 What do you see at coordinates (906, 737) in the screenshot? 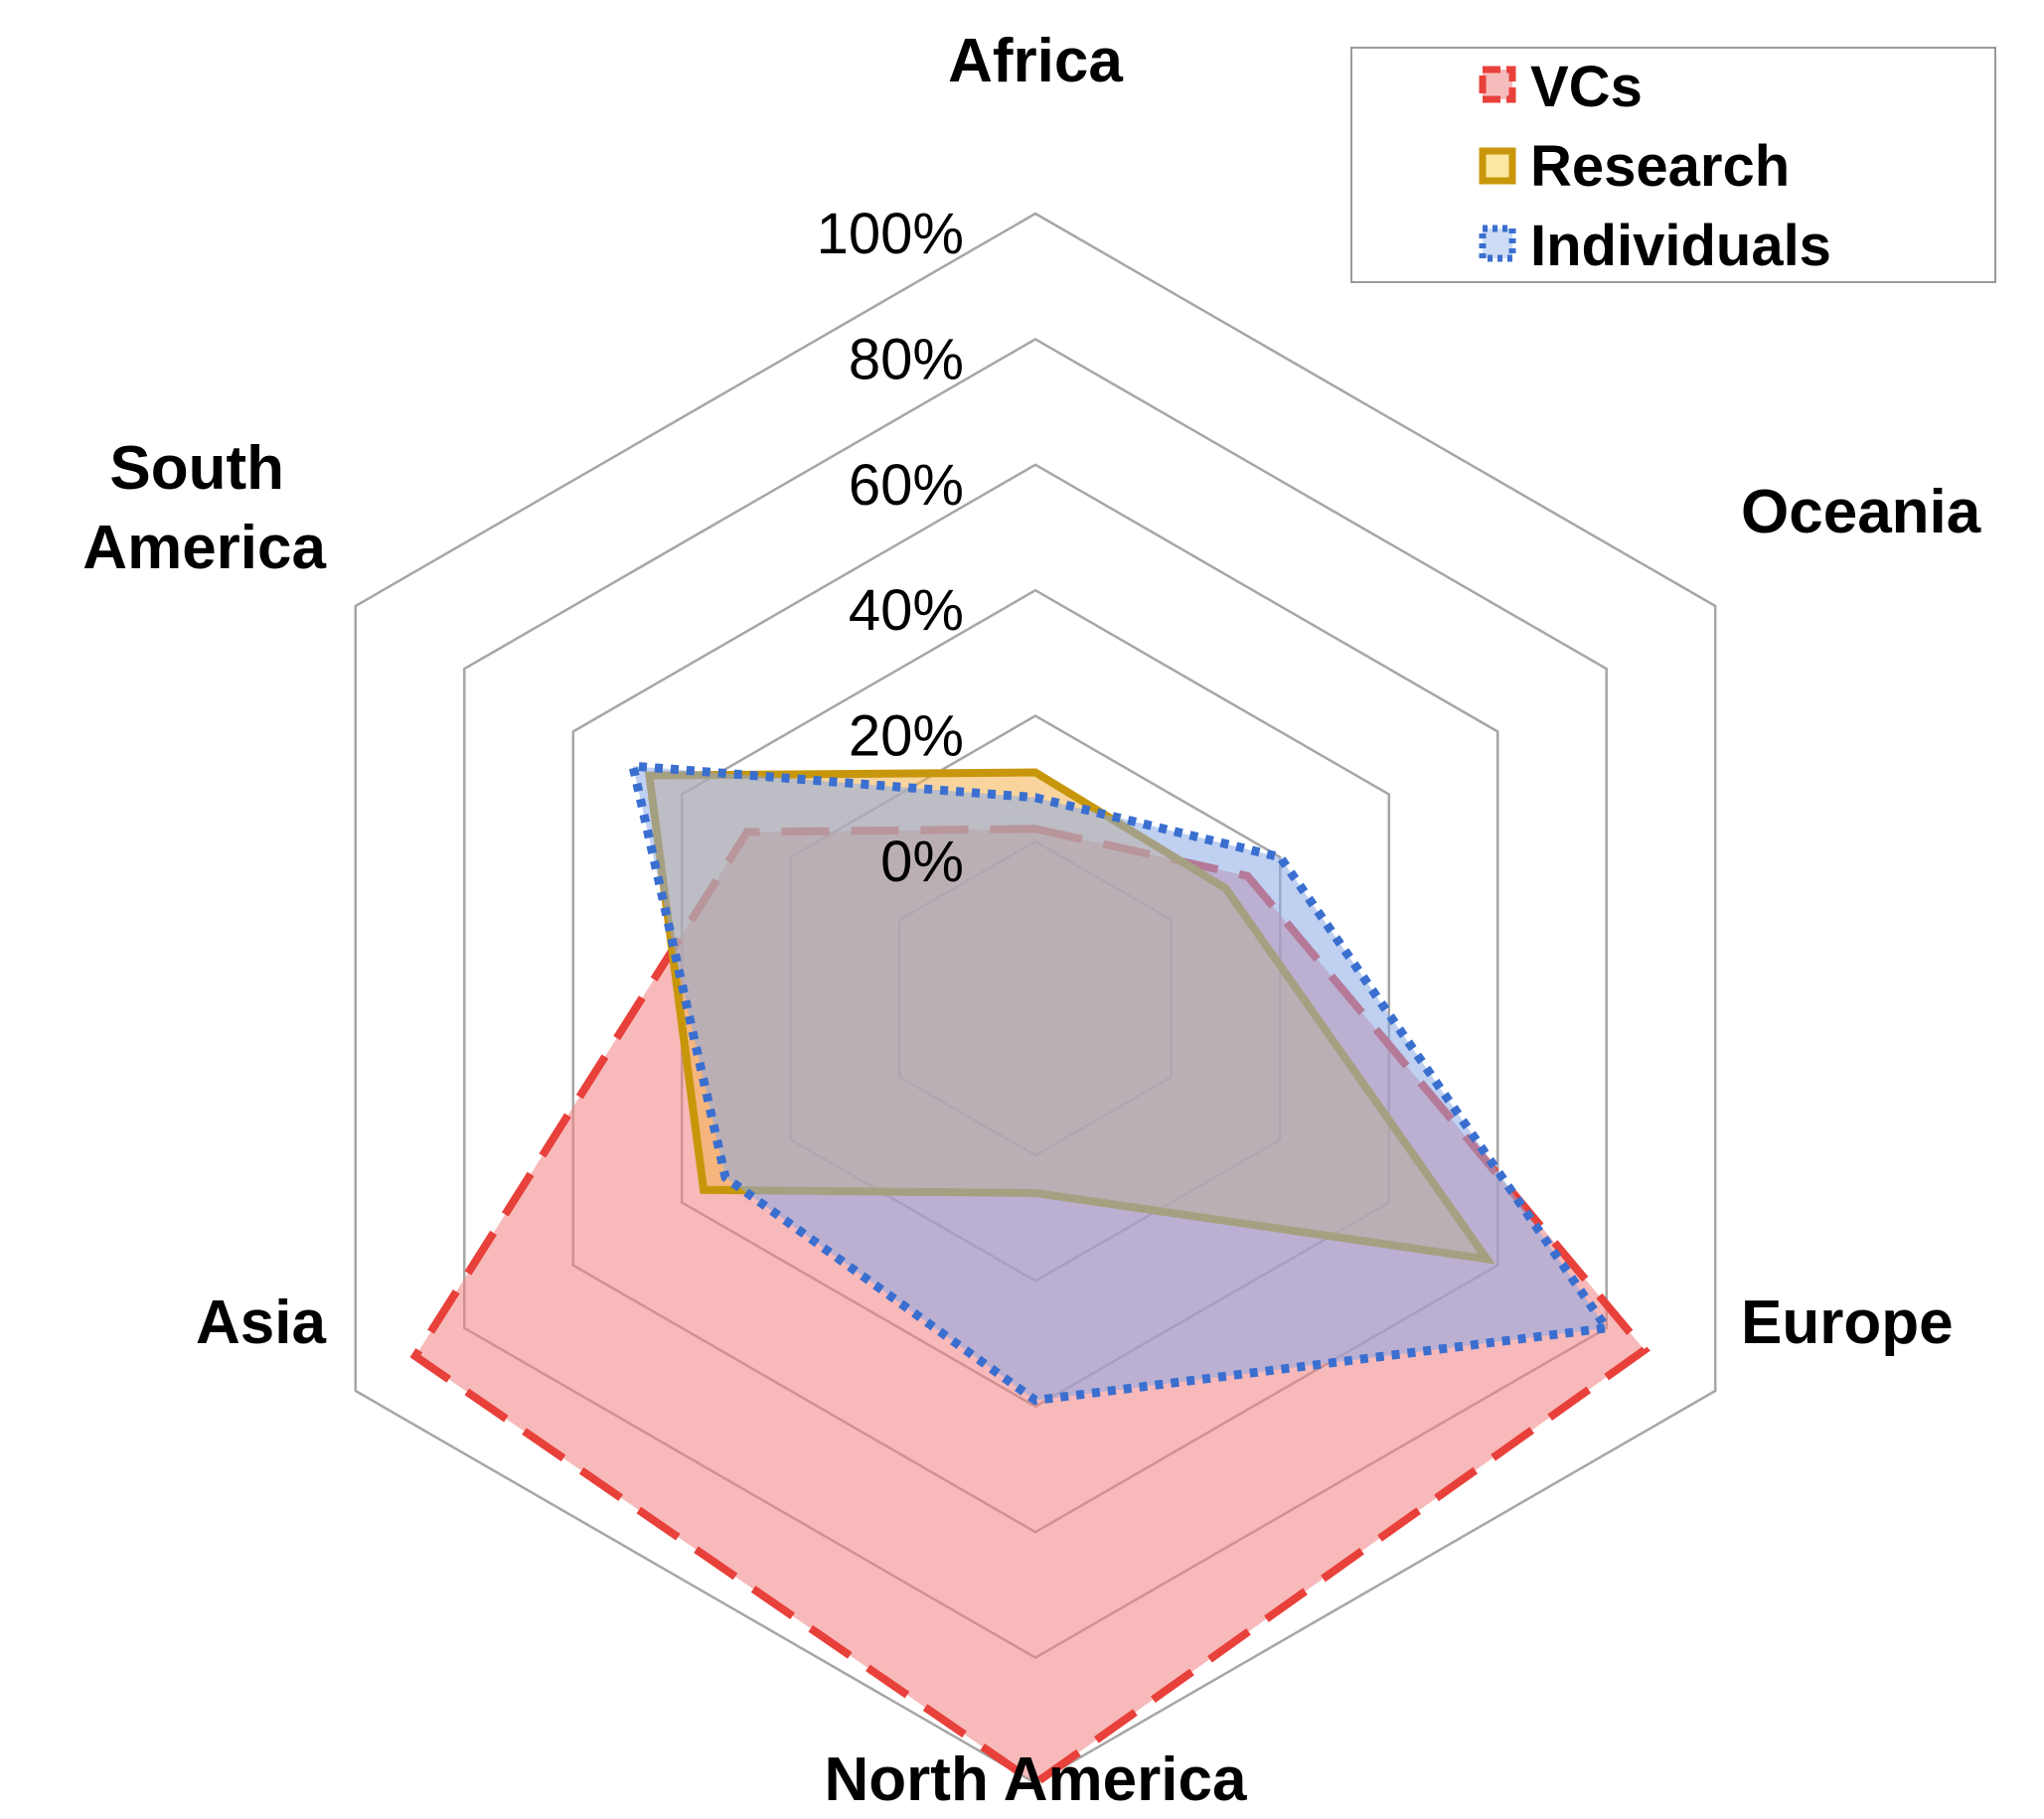
I see `tick-label-20: 20%` at bounding box center [906, 737].